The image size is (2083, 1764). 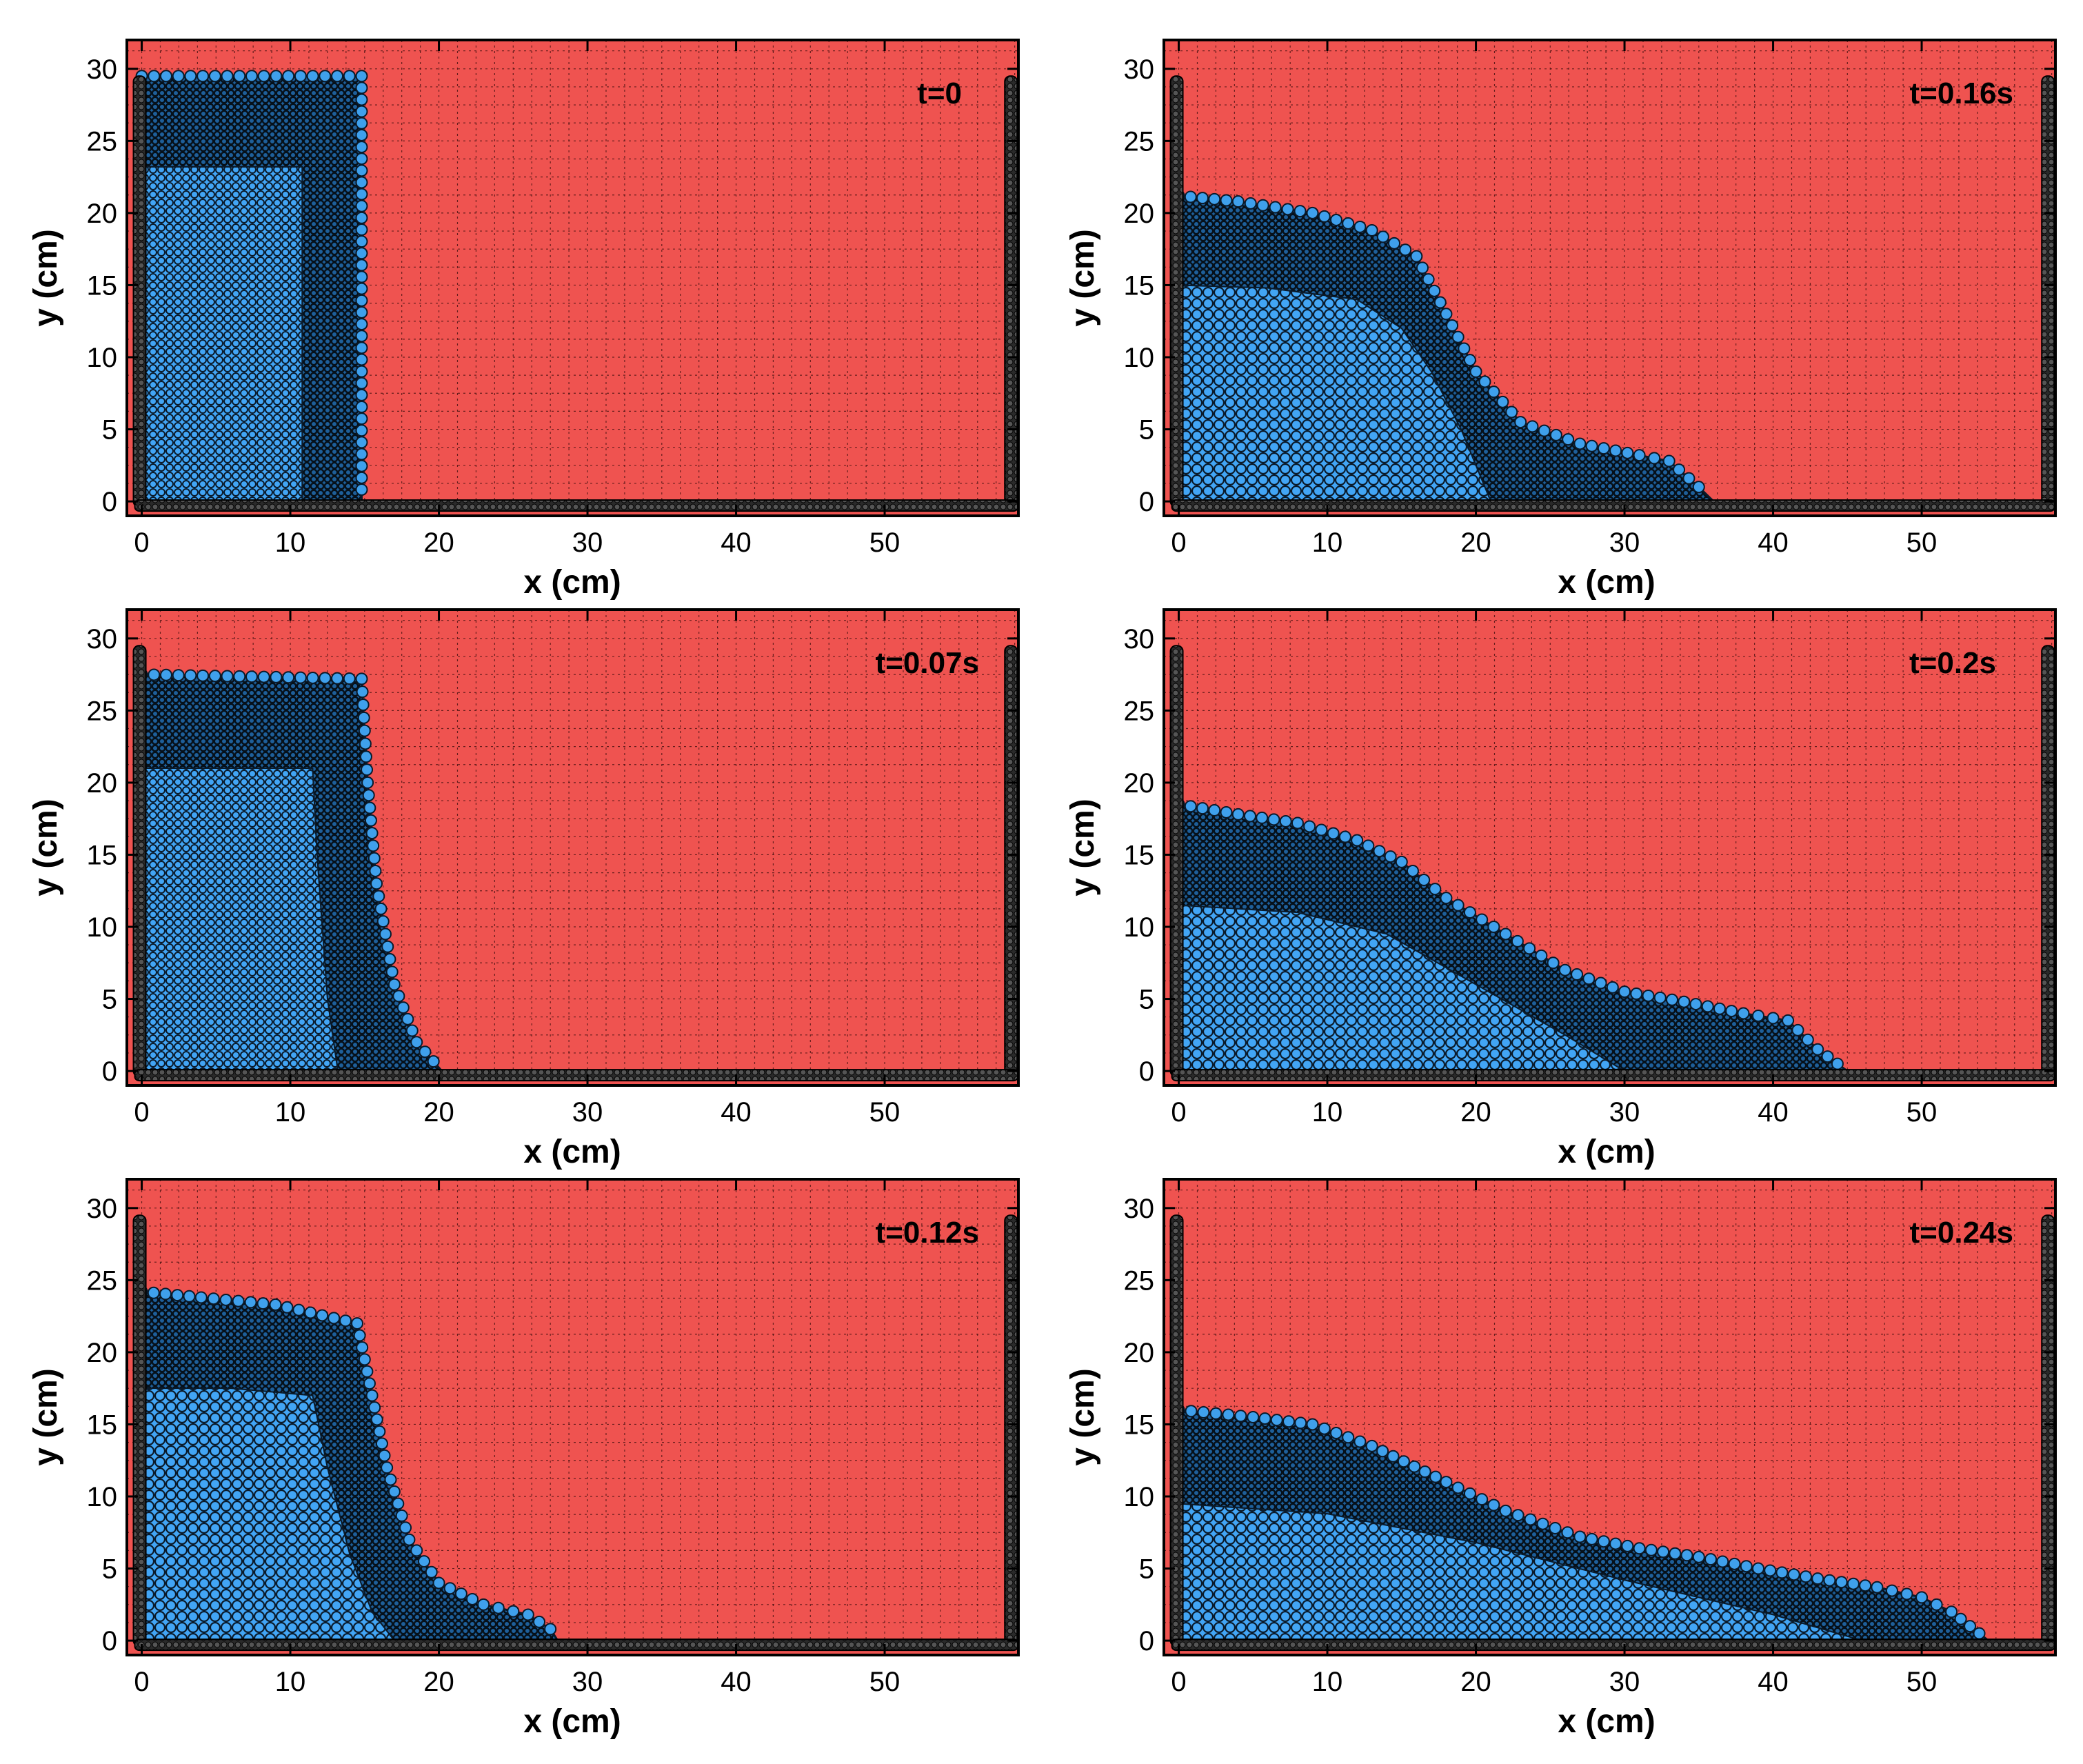 What do you see at coordinates (1327, 1112) in the screenshot?
I see `x-tick-label: 10` at bounding box center [1327, 1112].